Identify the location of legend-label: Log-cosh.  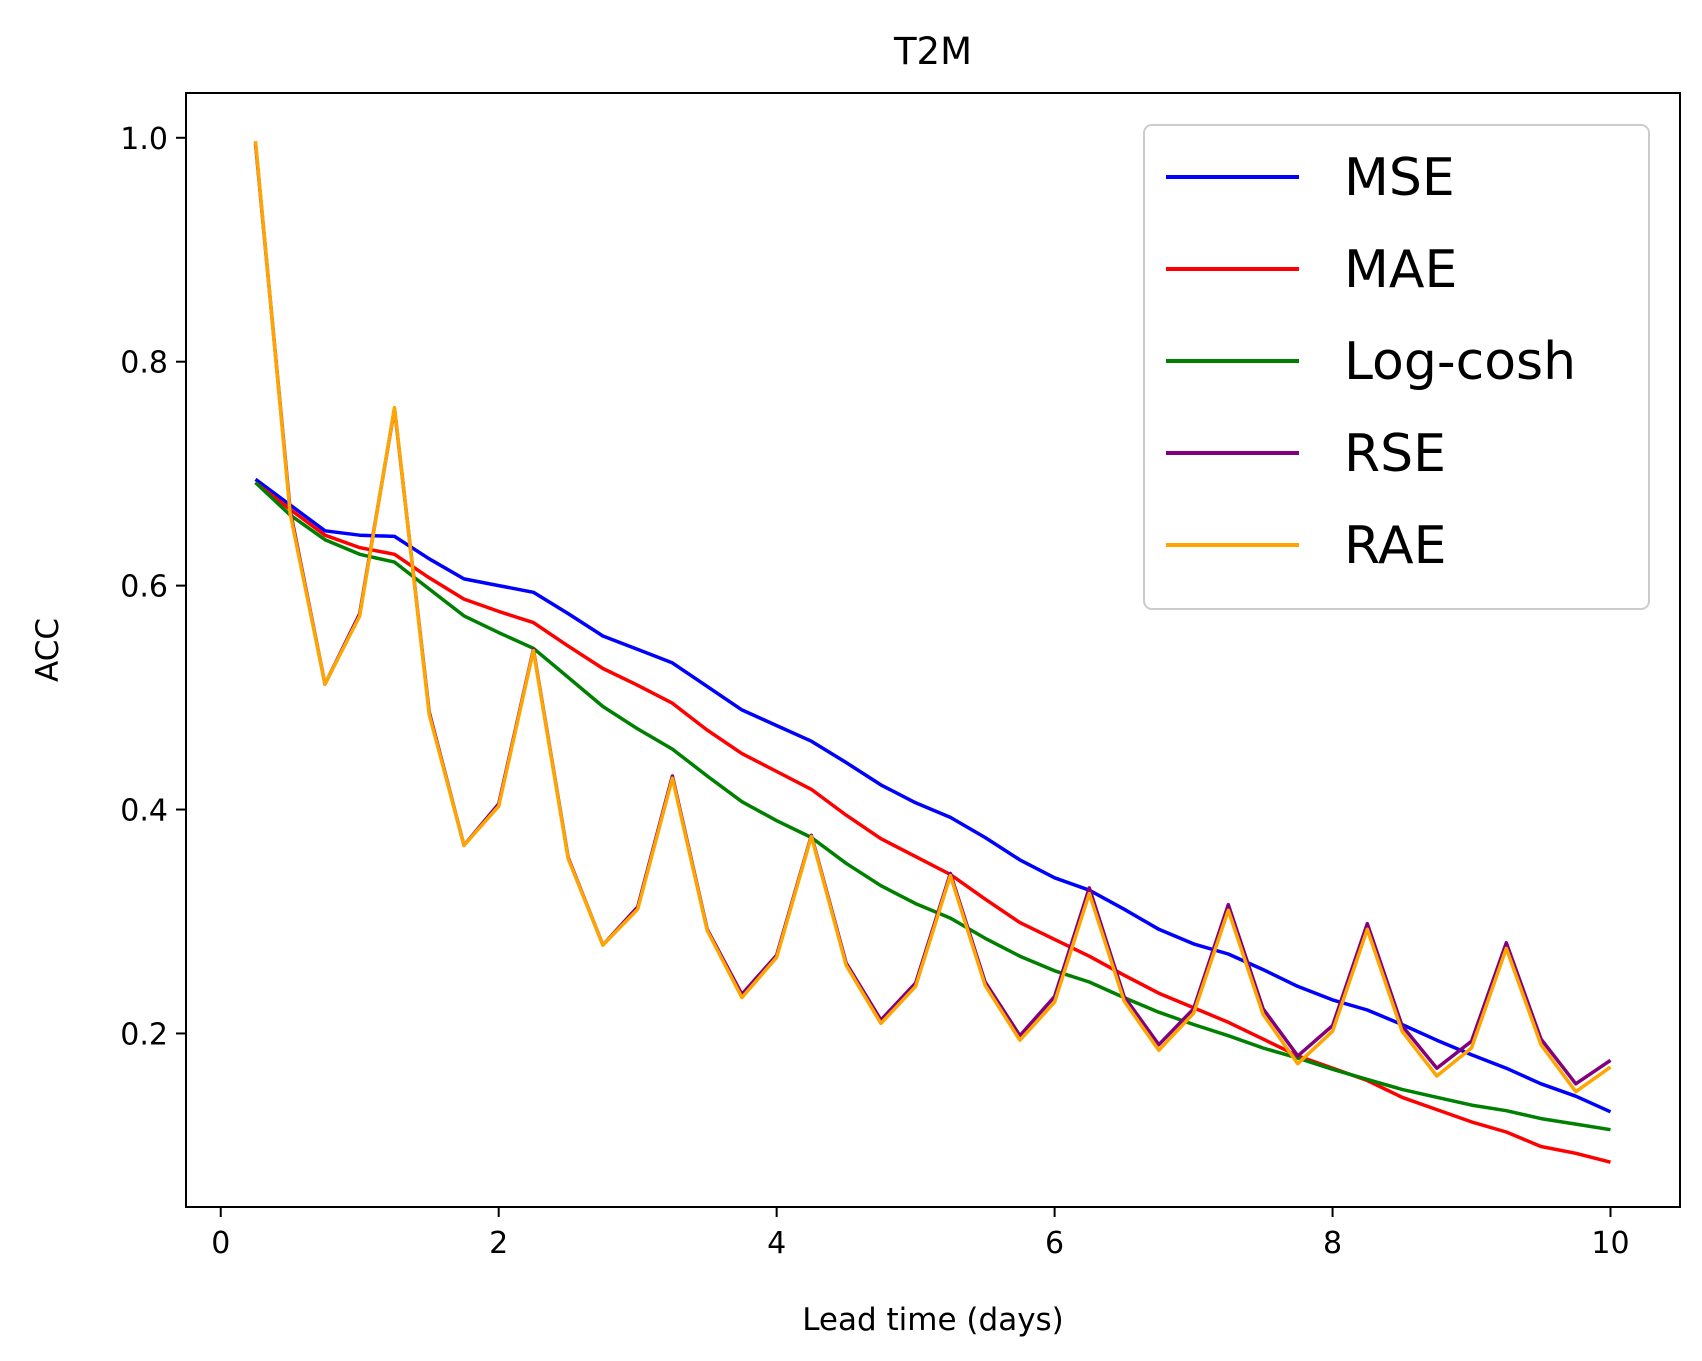
(1460, 362).